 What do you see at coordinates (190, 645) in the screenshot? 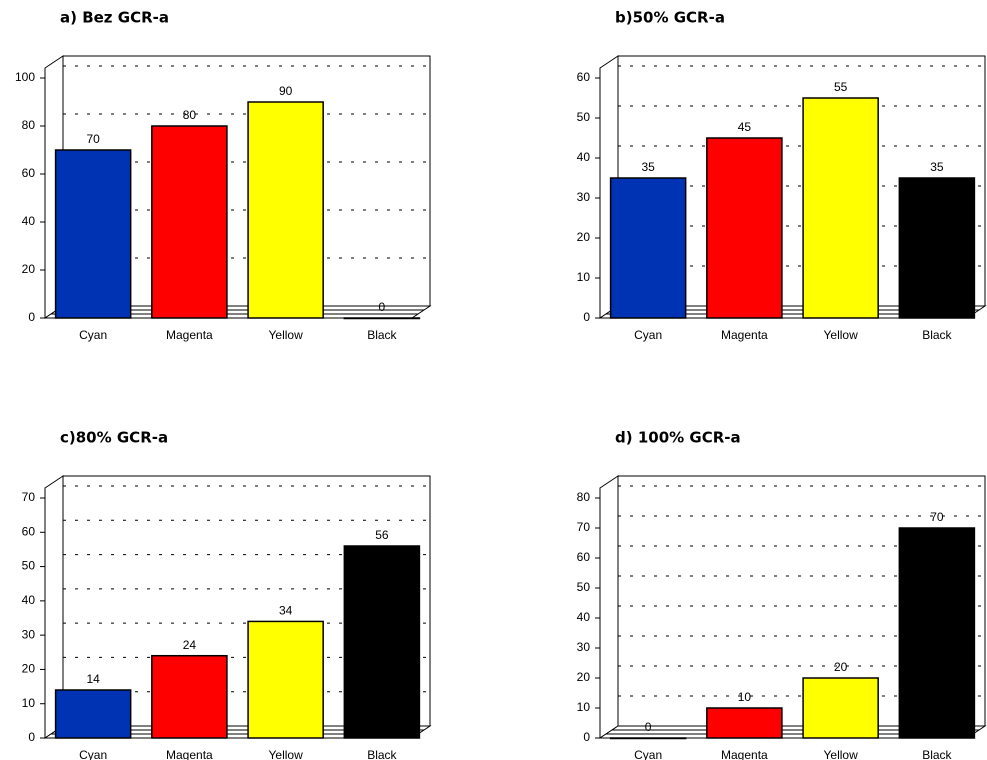
I see `value-label: 24` at bounding box center [190, 645].